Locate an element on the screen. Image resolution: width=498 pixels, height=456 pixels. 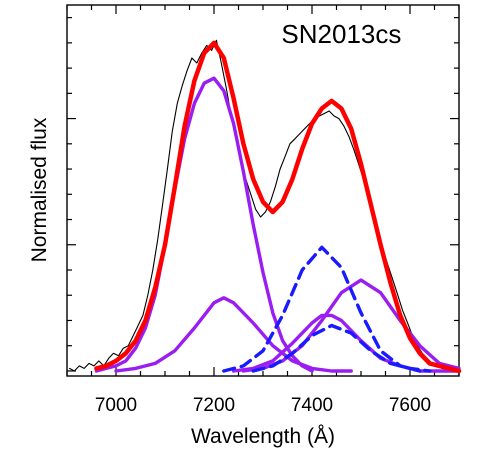
x-axis-title: Wavelength (Å) is located at coordinates (263, 436).